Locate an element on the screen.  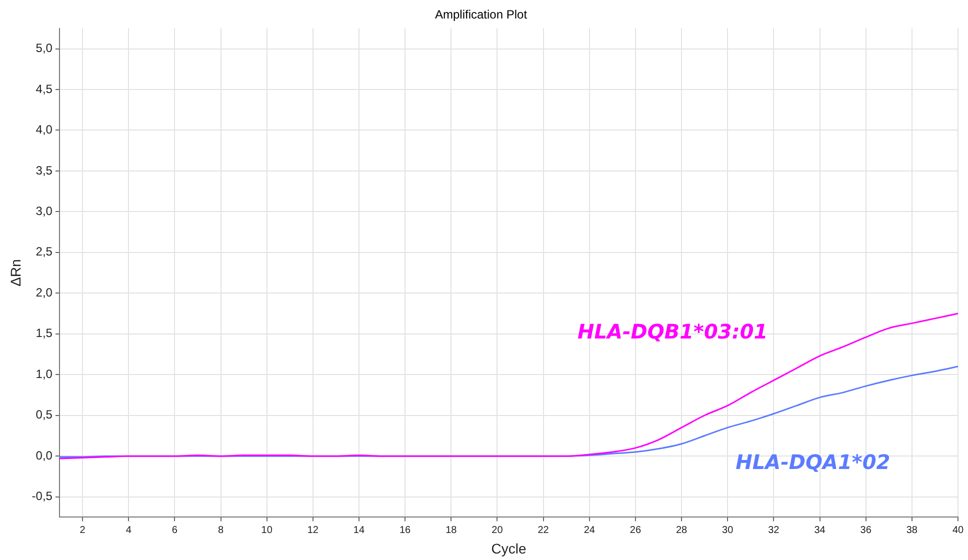
y-tick-label: 1,0 is located at coordinates (44, 373).